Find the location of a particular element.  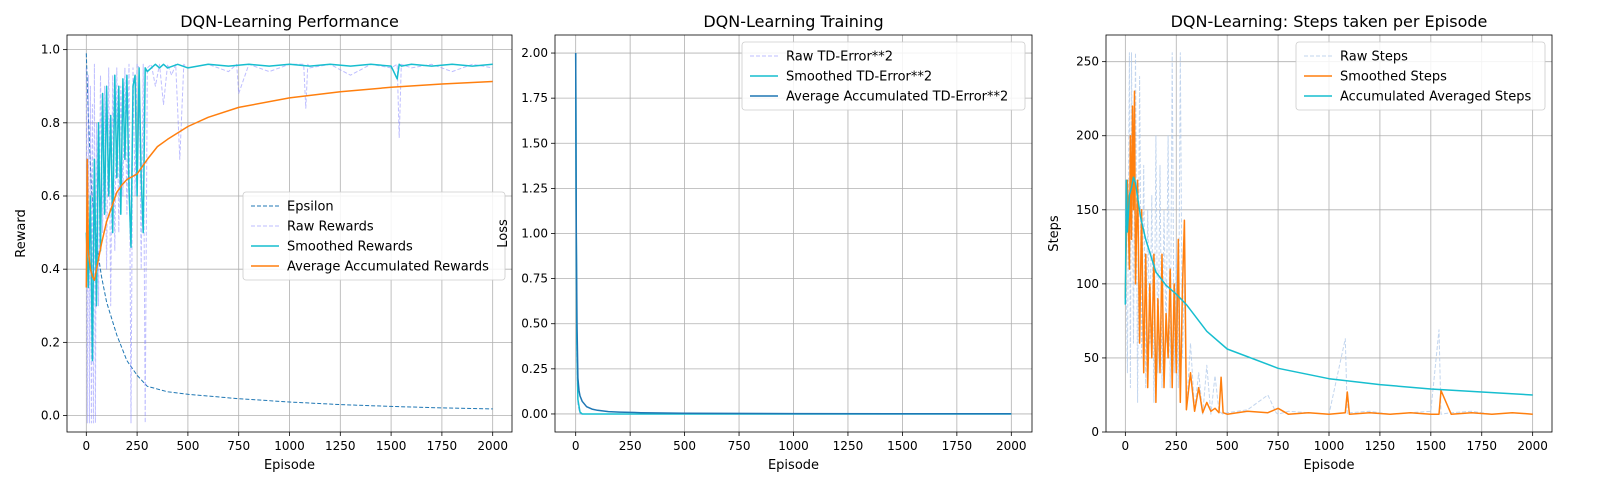

y-tick-label: 200 is located at coordinates (1087, 136).